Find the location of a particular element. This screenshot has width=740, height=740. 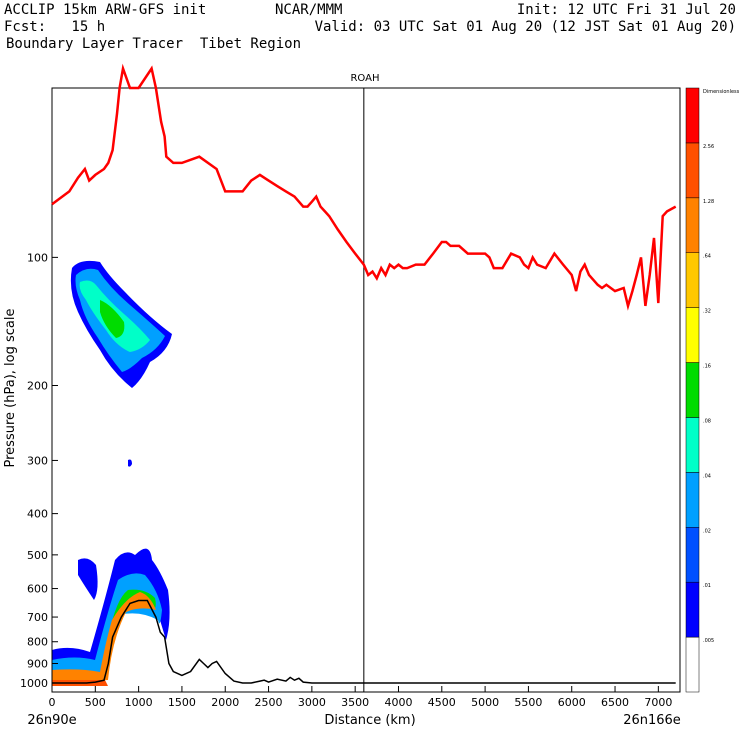

tracer-shading is located at coordinates (112, 473).